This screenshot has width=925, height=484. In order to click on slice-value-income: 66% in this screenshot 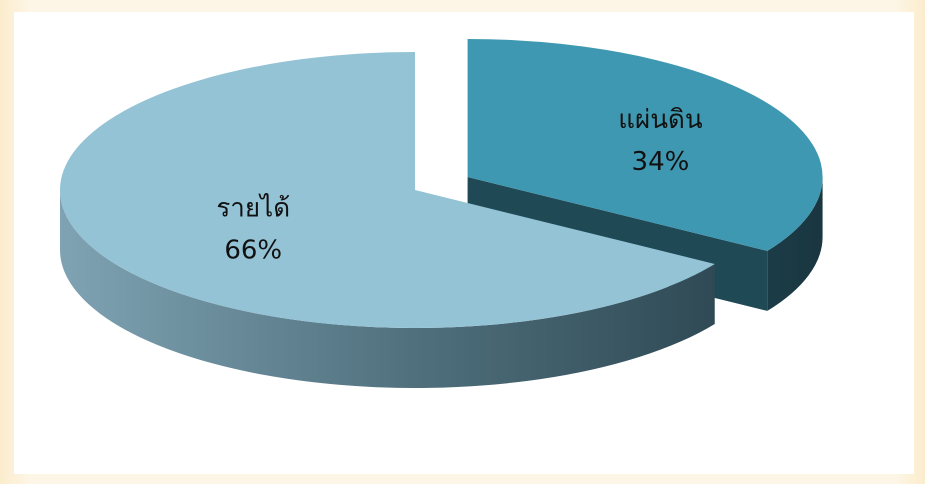, I will do `click(253, 251)`.